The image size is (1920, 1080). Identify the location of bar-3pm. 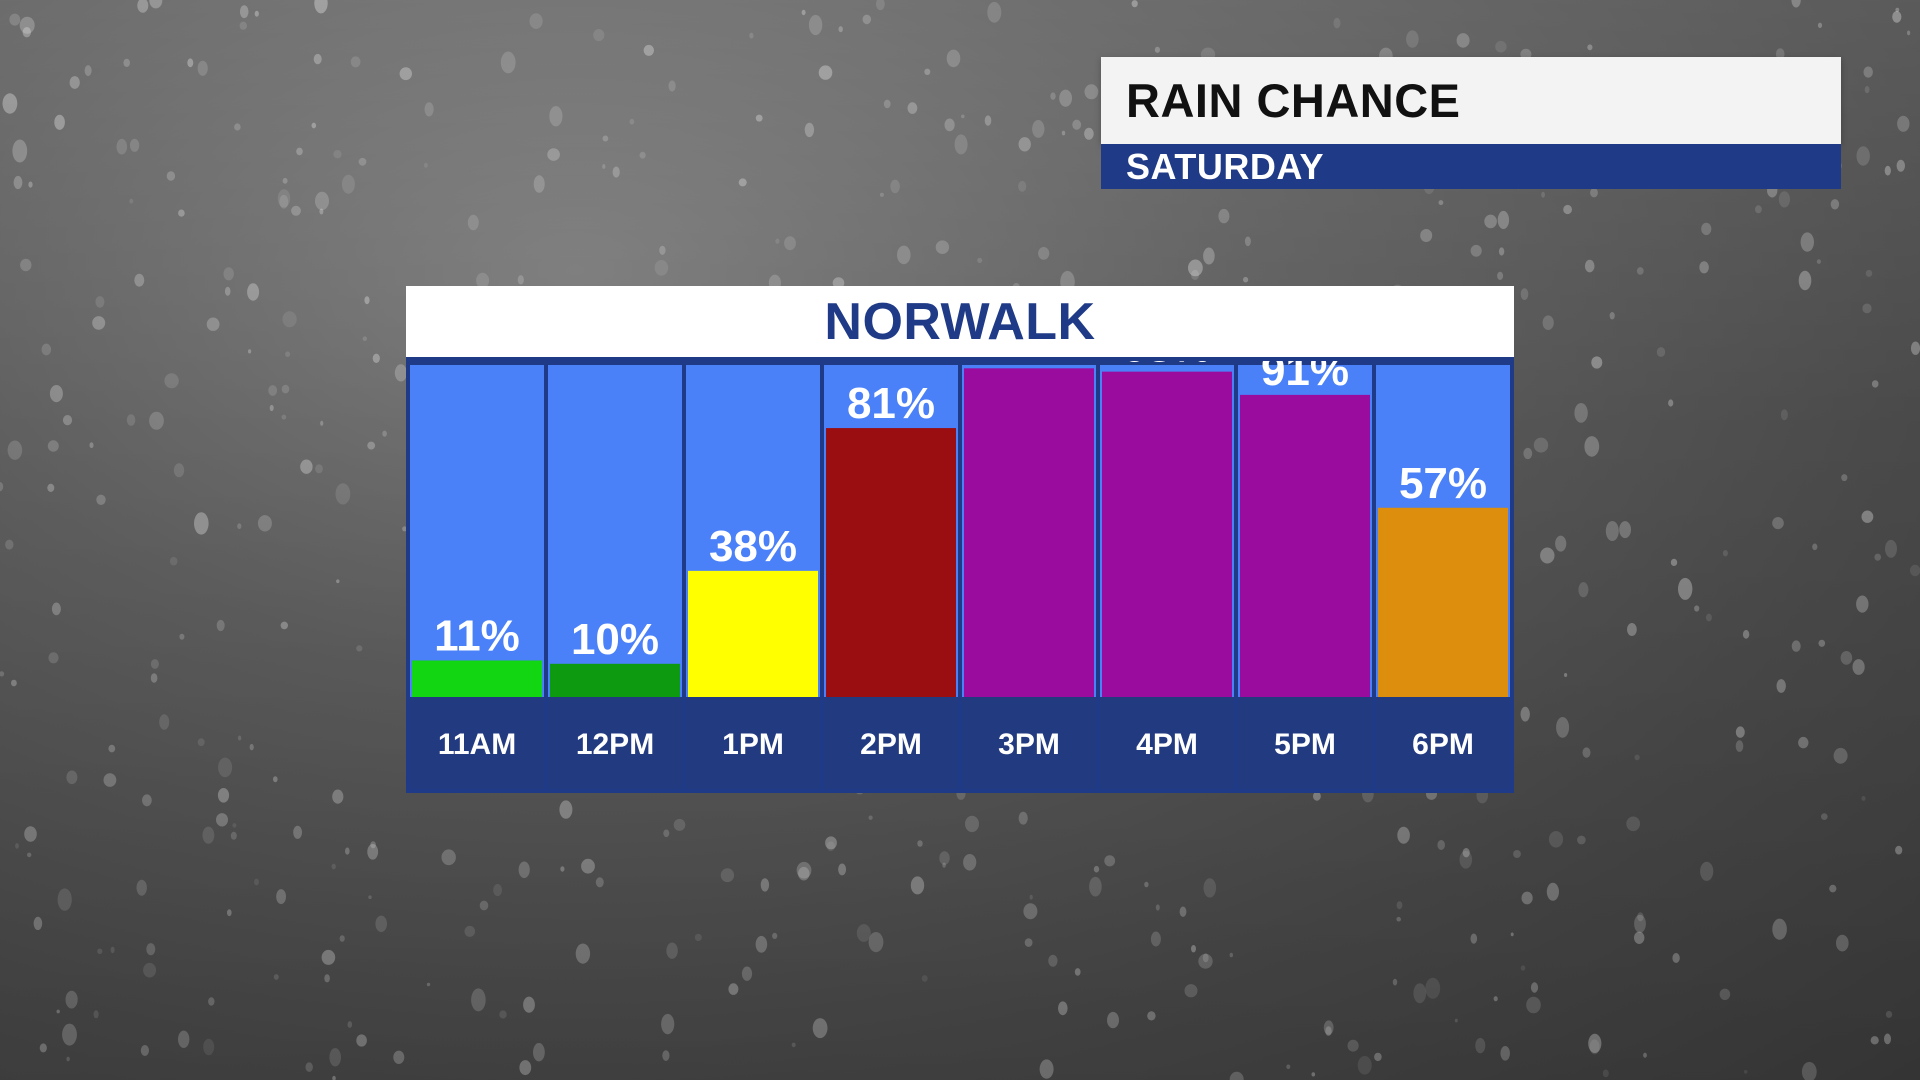
(1029, 532).